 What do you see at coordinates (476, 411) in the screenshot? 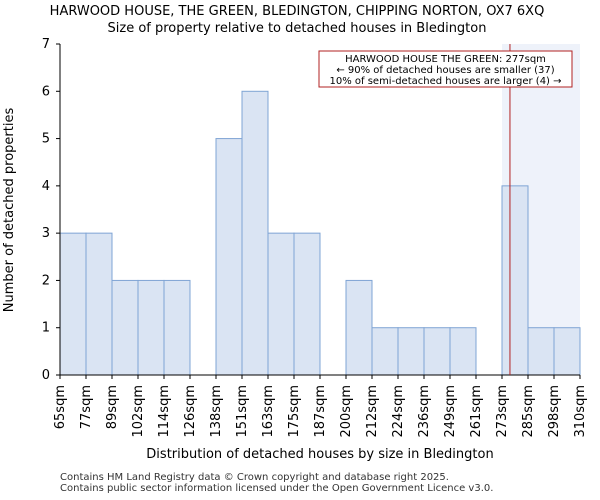
I see `x-tick-label: 261sqm` at bounding box center [476, 411].